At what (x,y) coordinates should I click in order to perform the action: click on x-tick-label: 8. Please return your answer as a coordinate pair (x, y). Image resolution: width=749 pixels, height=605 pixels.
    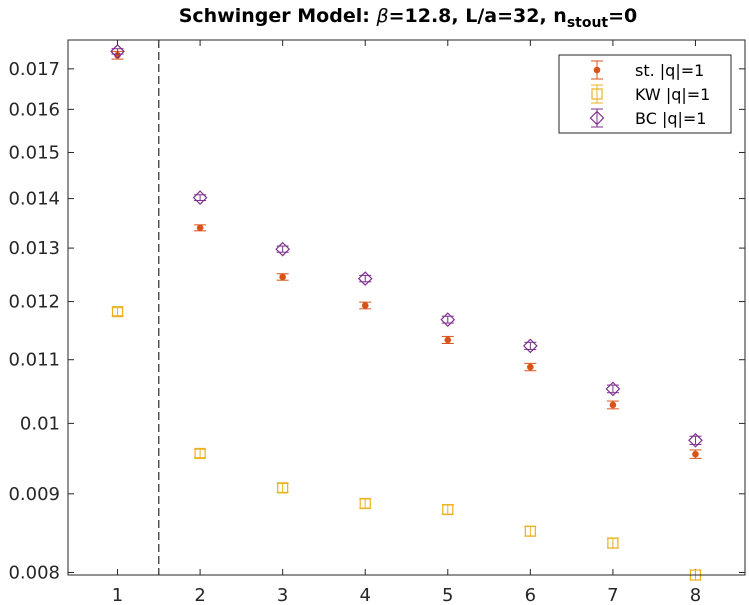
    Looking at the image, I should click on (695, 595).